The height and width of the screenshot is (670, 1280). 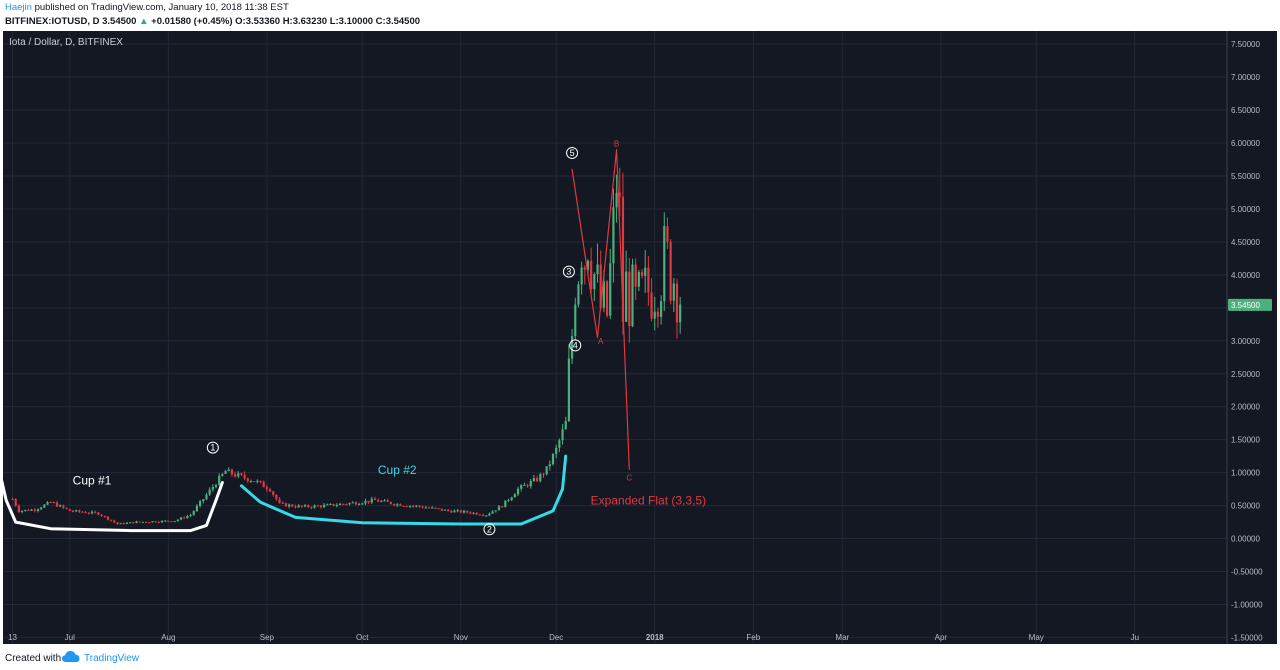 What do you see at coordinates (1036, 637) in the screenshot?
I see `date-tick-label: May` at bounding box center [1036, 637].